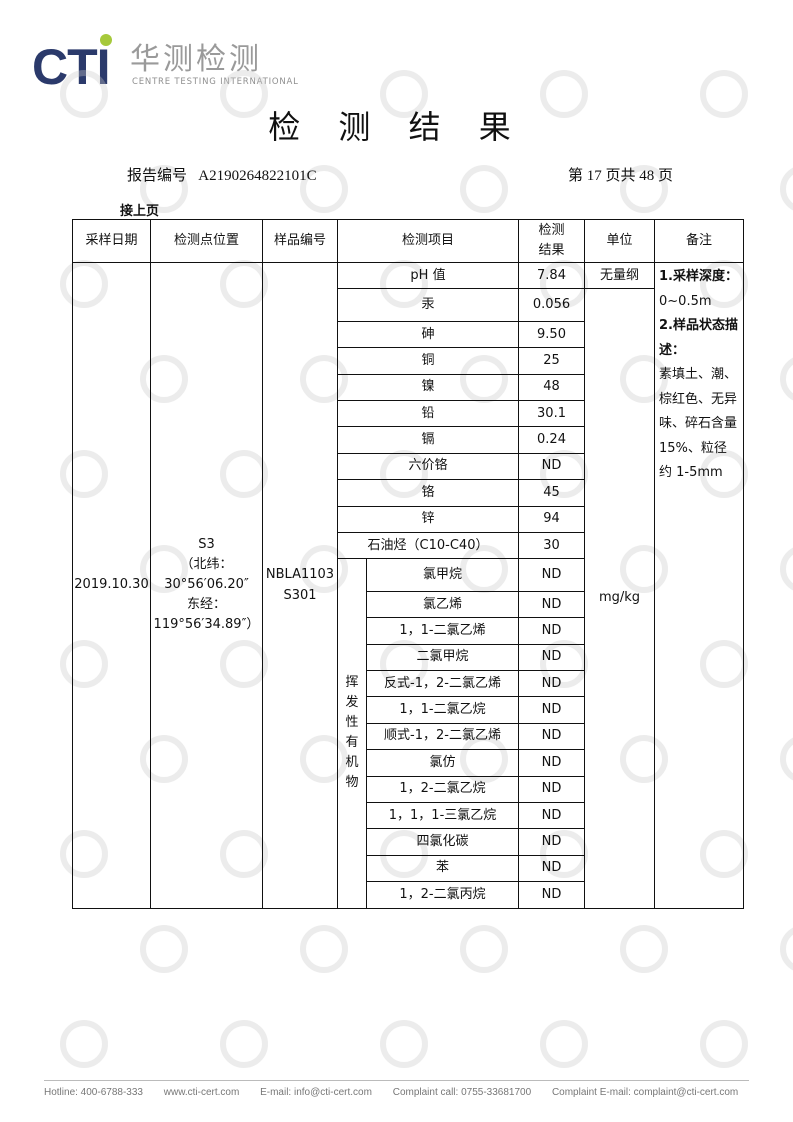 The height and width of the screenshot is (1122, 793). Describe the element at coordinates (428, 361) in the screenshot. I see `test-item: 铜` at that location.